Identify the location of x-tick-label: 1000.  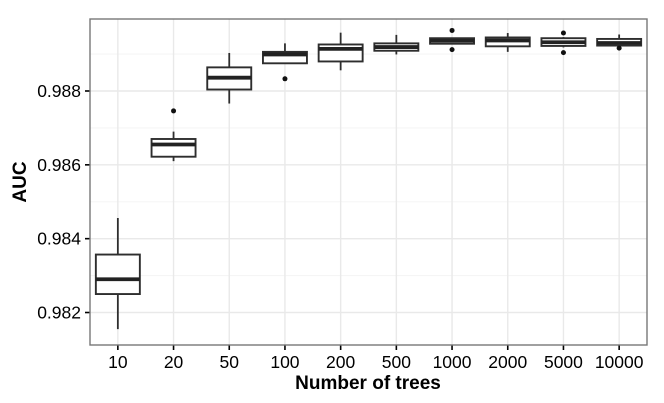
(452, 362).